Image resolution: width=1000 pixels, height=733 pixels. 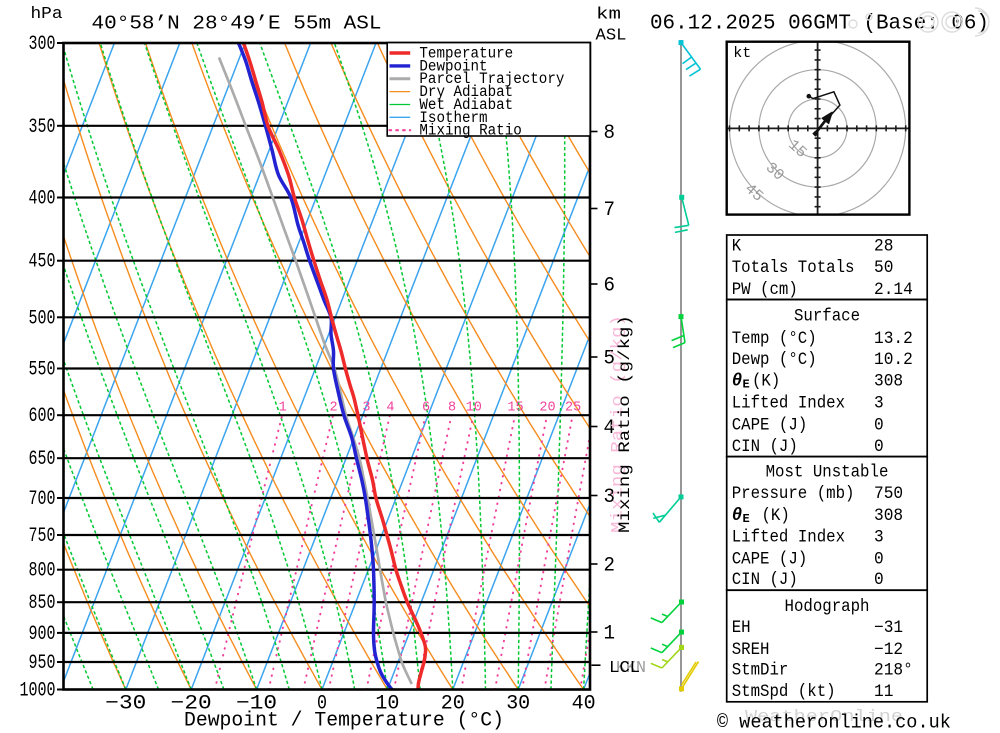 I want to click on svg-text: 28, so click(x=883, y=247).